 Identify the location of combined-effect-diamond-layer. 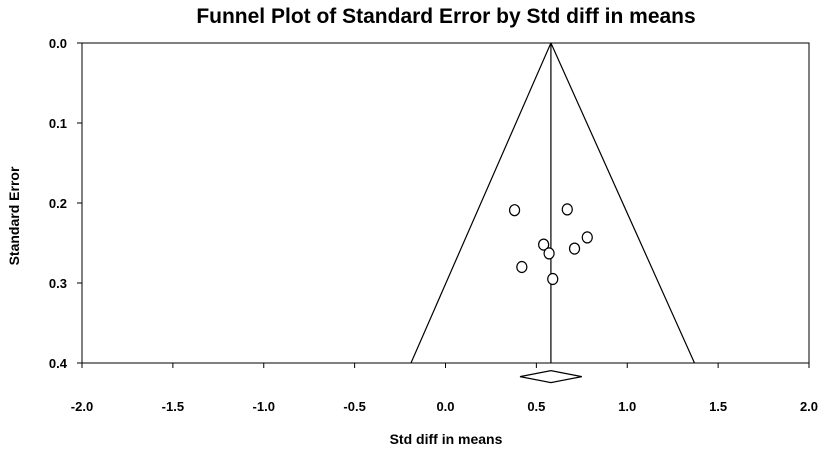
(550, 376).